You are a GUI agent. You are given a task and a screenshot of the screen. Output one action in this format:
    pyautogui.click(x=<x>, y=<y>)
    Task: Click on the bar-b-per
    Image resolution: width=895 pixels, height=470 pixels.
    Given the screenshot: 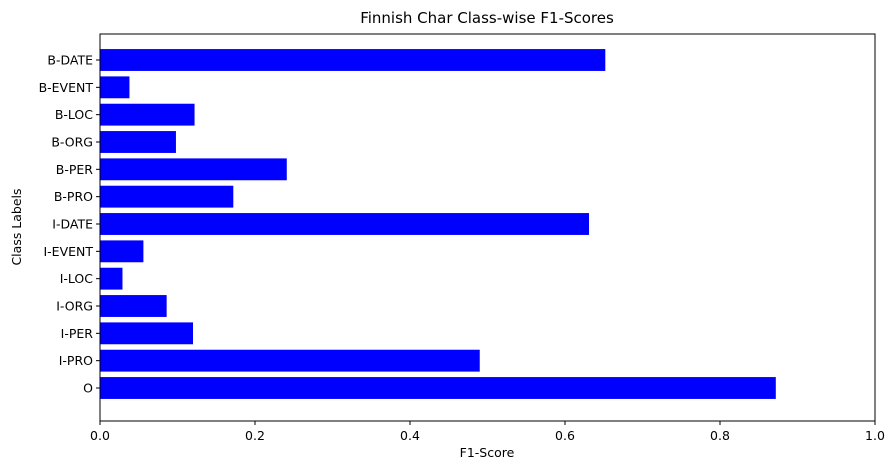 What is the action you would take?
    pyautogui.click(x=193, y=169)
    